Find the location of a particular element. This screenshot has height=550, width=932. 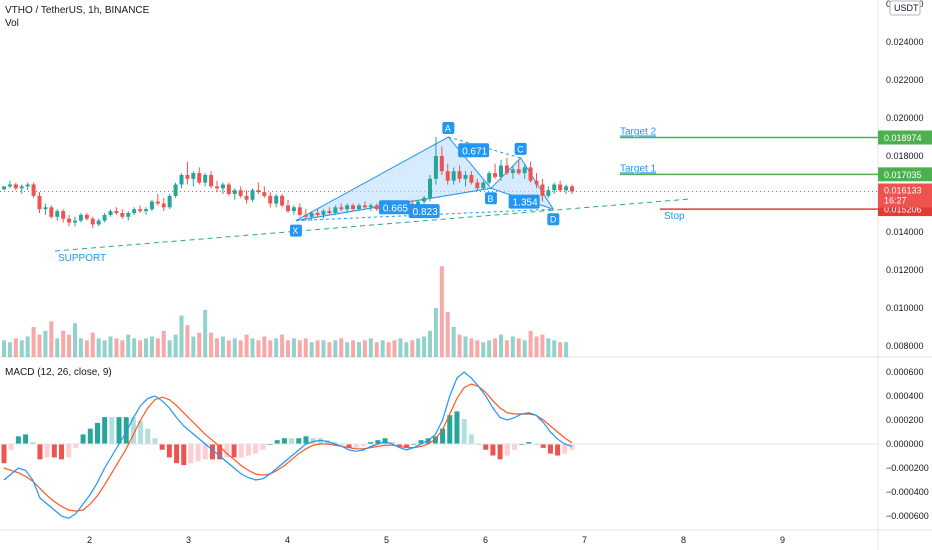

ratio-label: 0.823 is located at coordinates (425, 212).